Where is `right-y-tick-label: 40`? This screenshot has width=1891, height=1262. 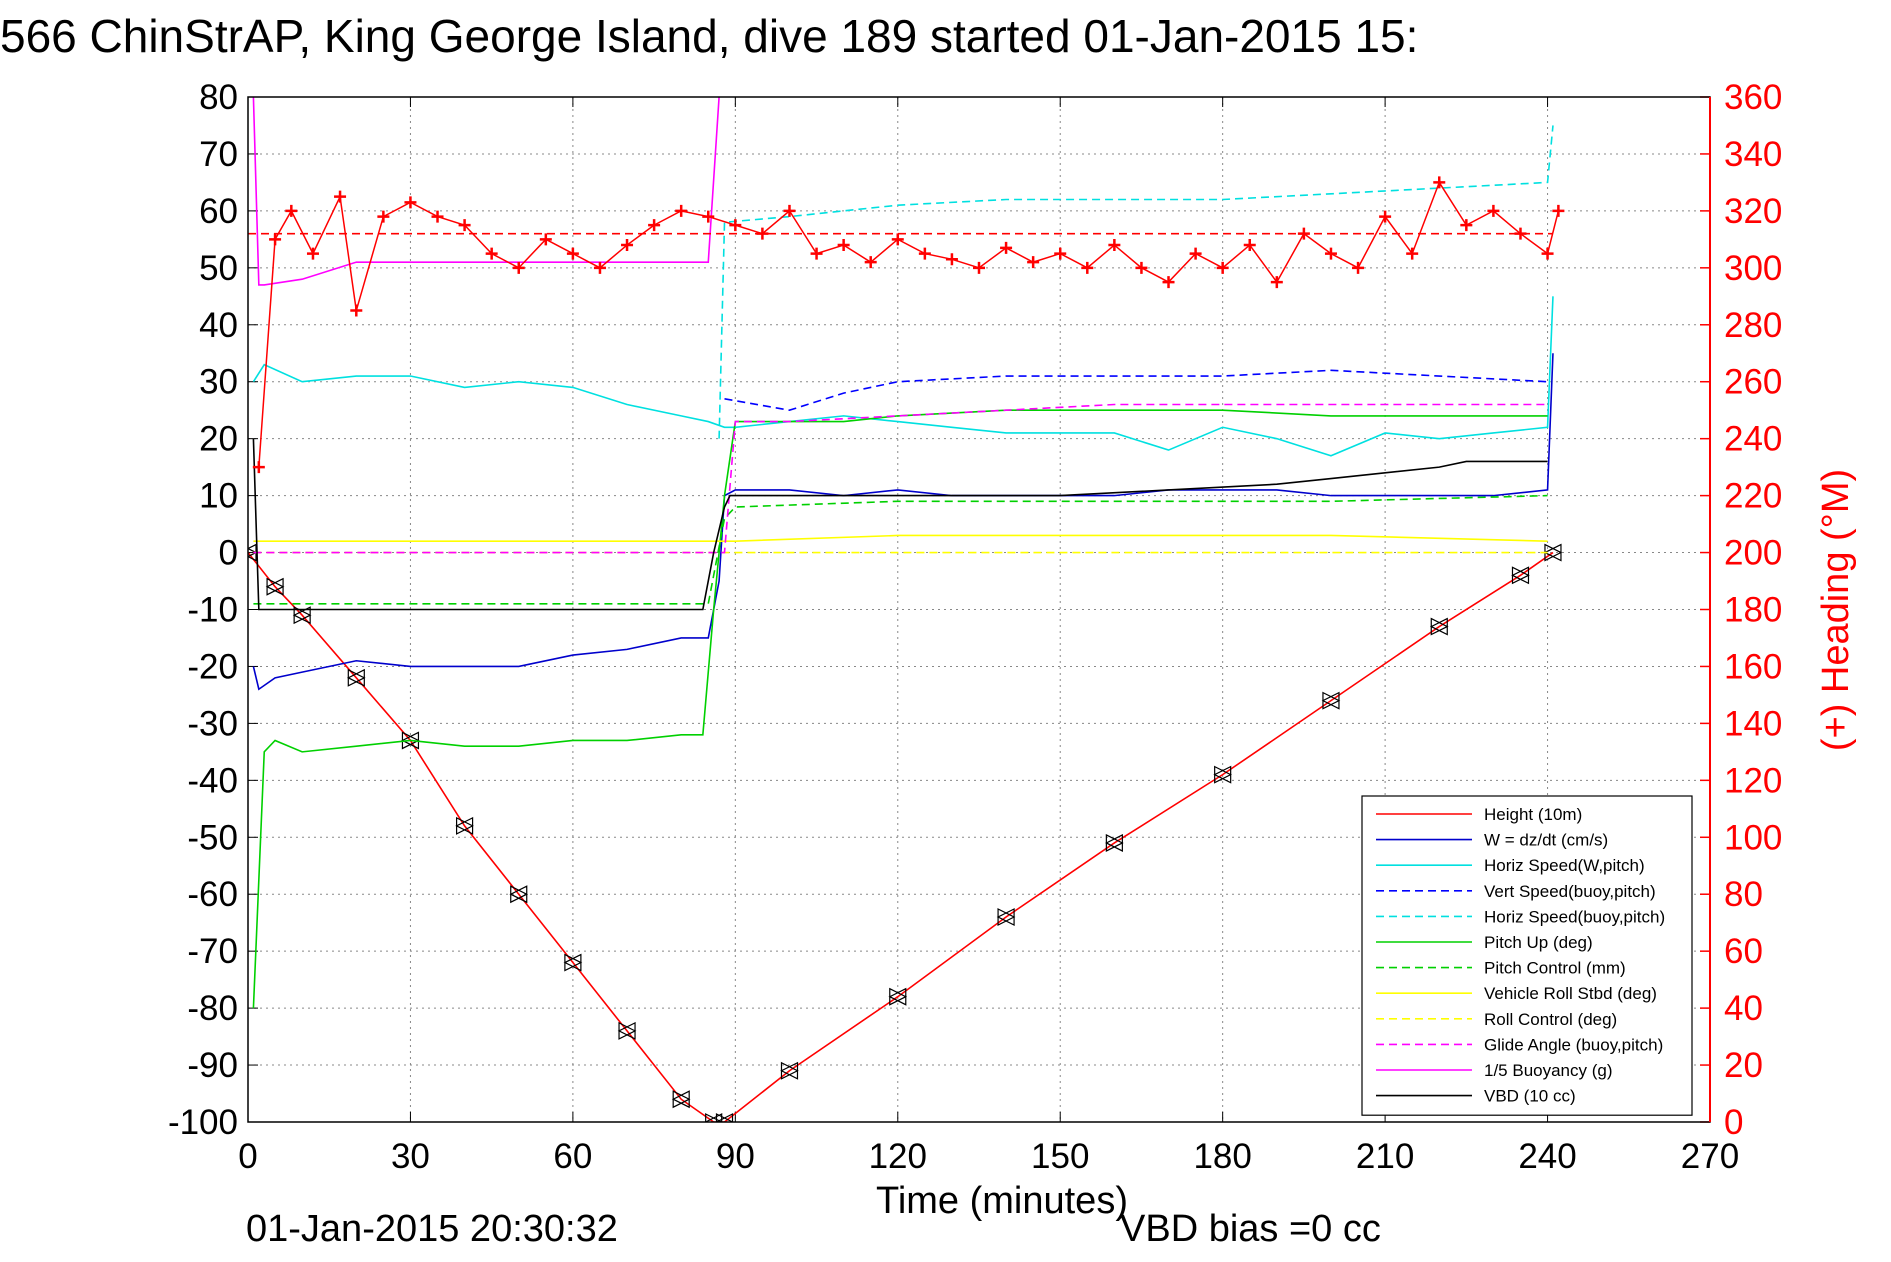
right-y-tick-label: 40 is located at coordinates (1743, 1008).